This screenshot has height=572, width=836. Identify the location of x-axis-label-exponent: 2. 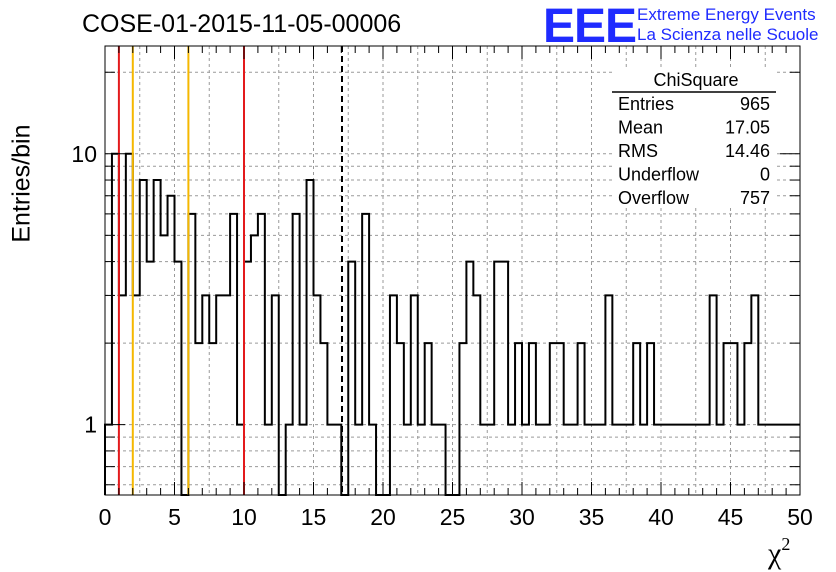
(786, 544).